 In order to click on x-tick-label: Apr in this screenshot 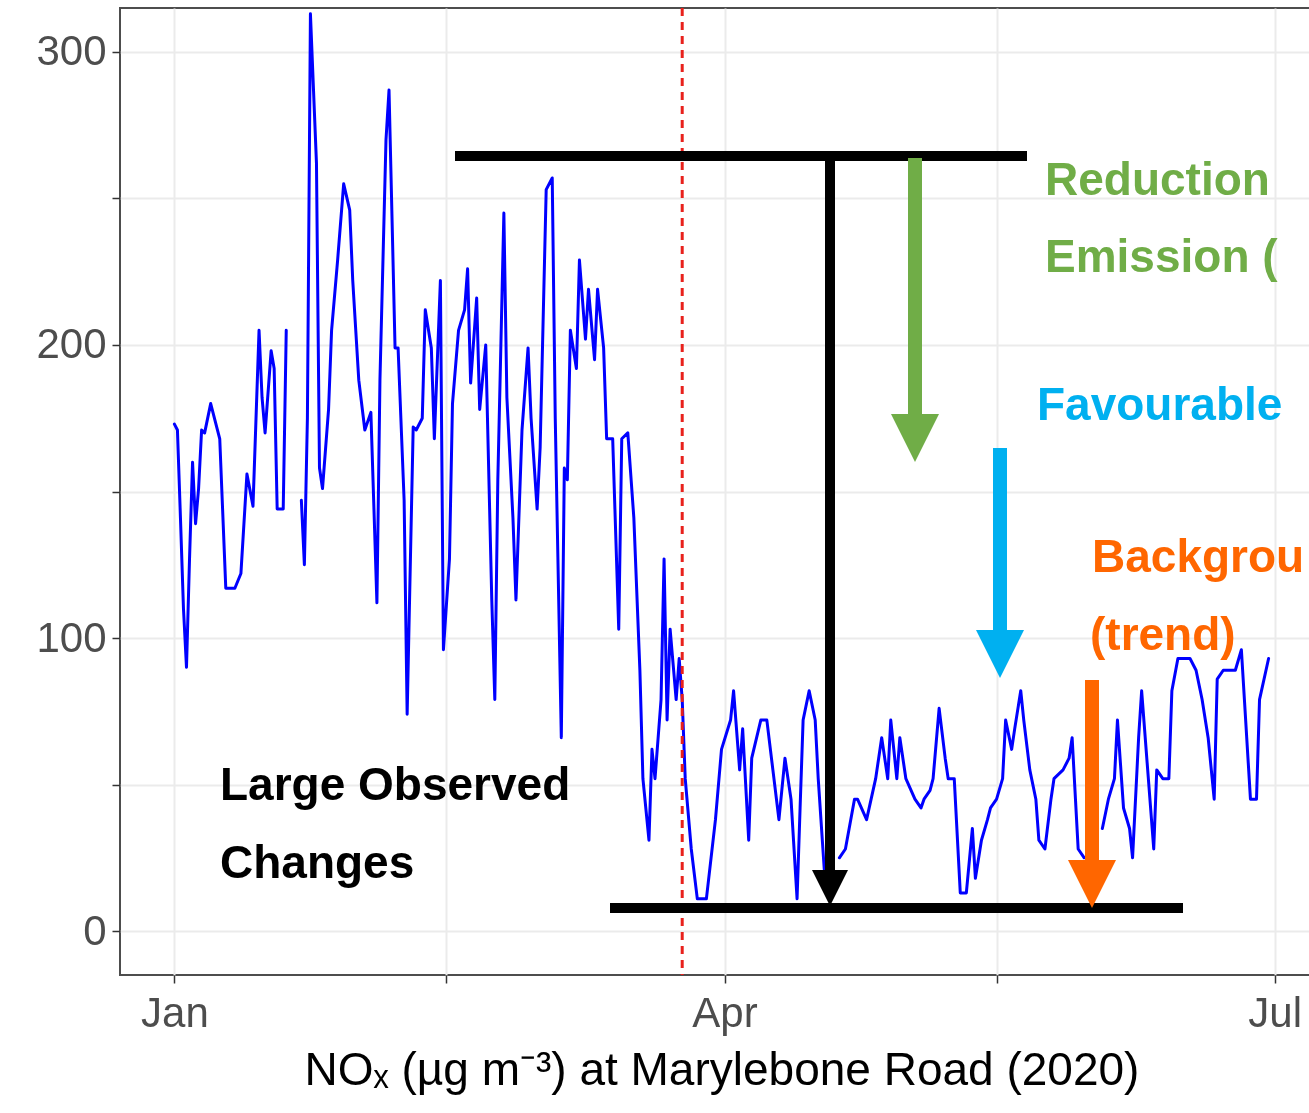, I will do `click(725, 1012)`.